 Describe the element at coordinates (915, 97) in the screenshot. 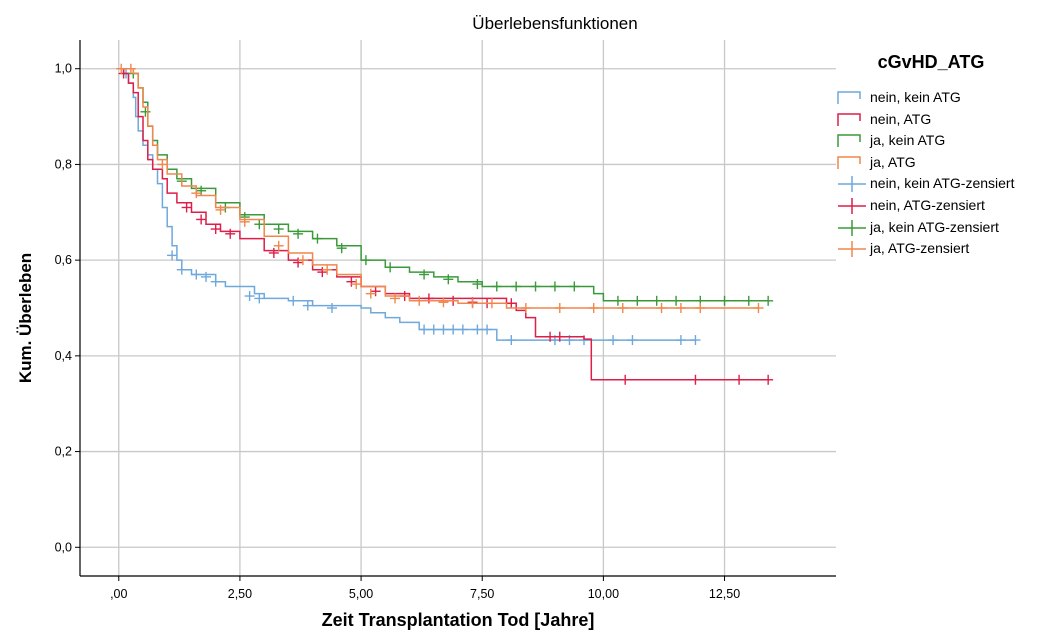

I see `legend-label-0: nein, kein ATG` at that location.